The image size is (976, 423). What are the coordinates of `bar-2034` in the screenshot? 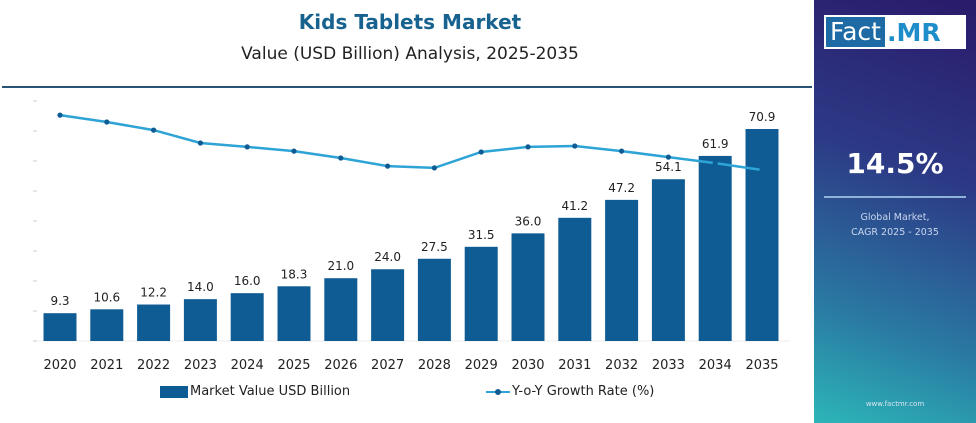 It's located at (715, 248).